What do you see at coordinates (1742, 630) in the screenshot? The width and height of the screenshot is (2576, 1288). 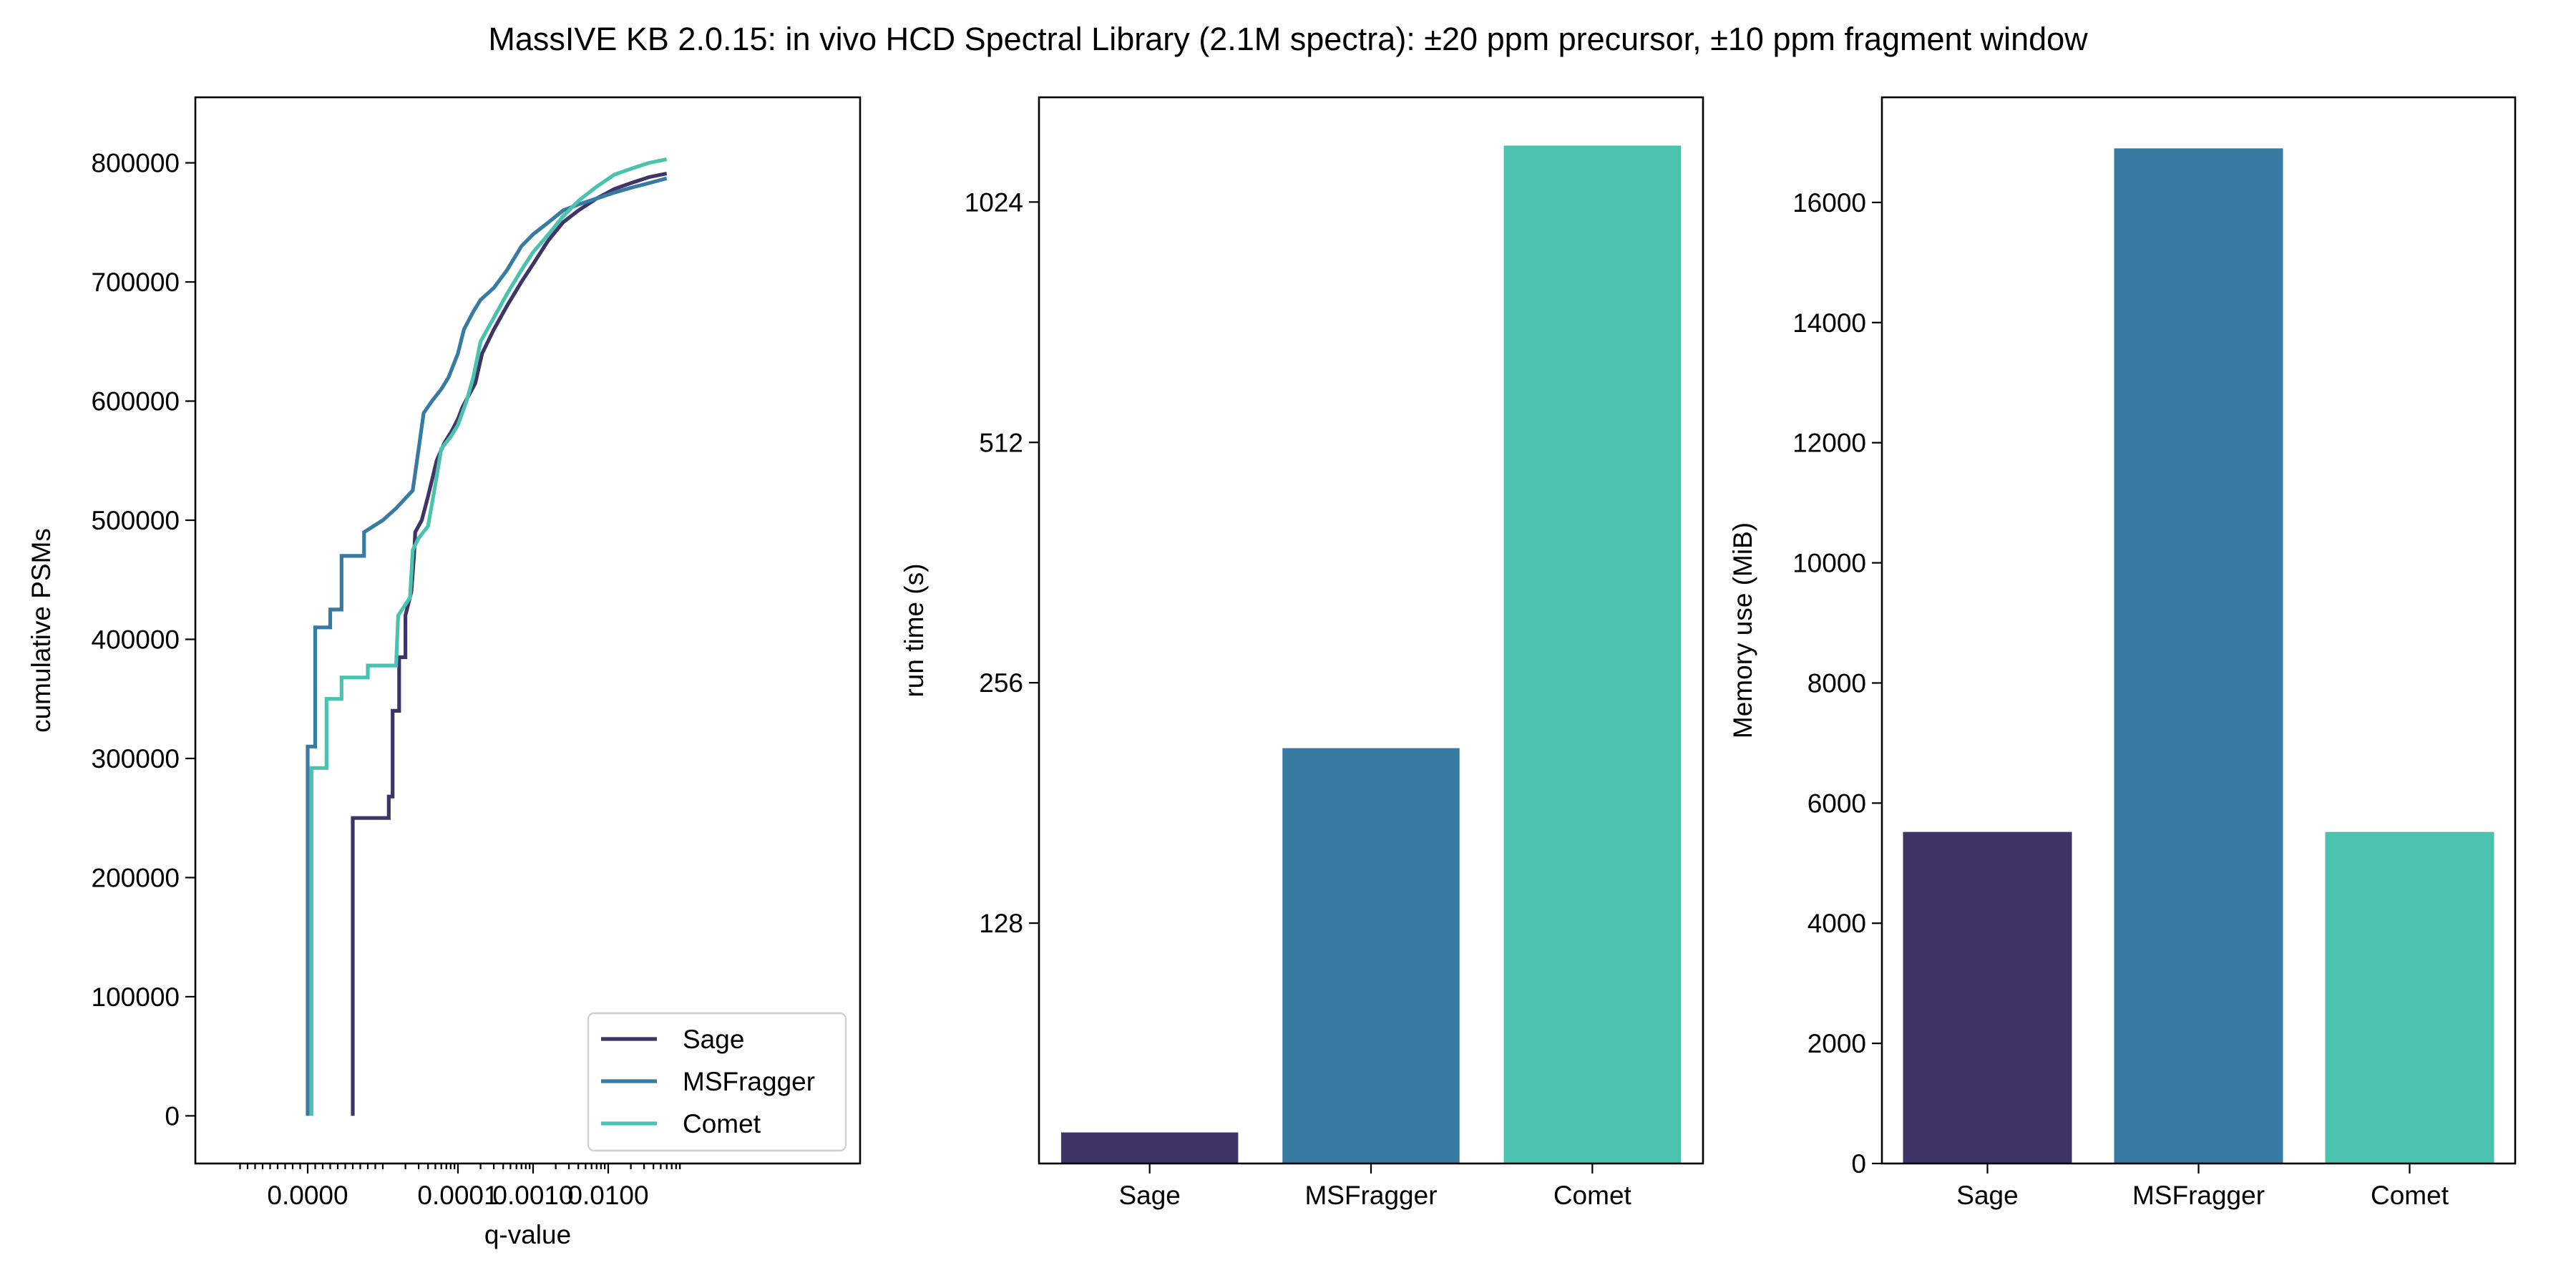 I see `y-axis-label: Memory use (MiB)` at bounding box center [1742, 630].